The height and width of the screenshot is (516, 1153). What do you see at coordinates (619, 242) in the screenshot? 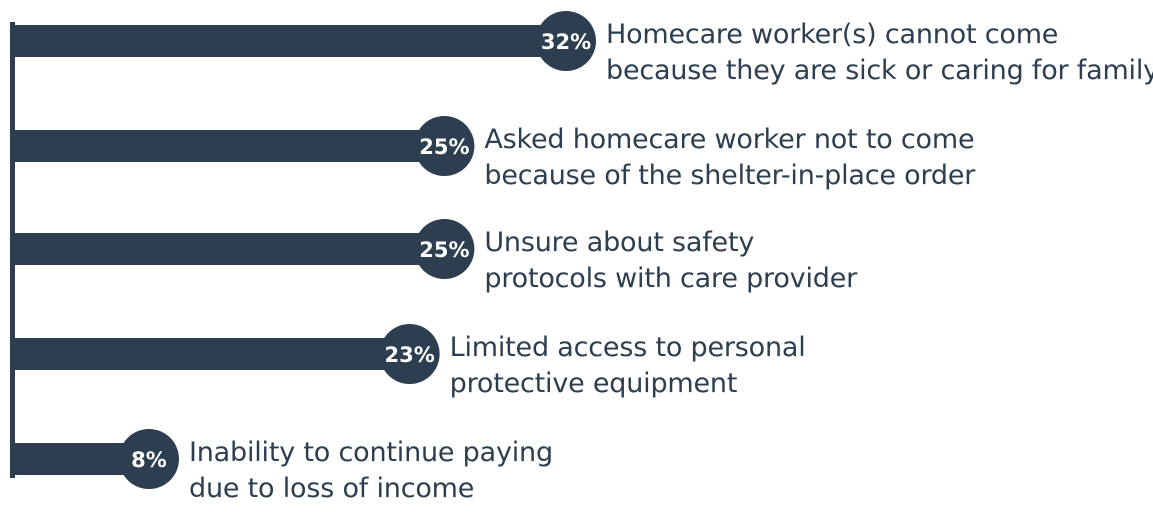
I see `category-label-line: Unsure about safety` at bounding box center [619, 242].